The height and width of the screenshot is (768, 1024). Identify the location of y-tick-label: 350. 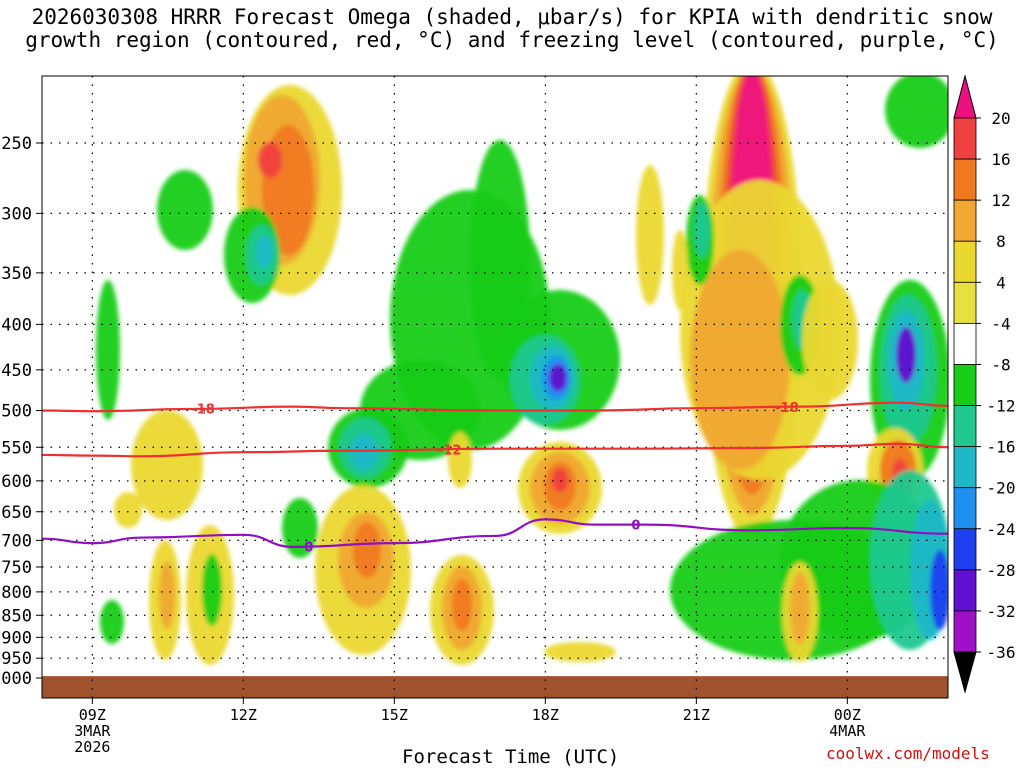
(16, 274).